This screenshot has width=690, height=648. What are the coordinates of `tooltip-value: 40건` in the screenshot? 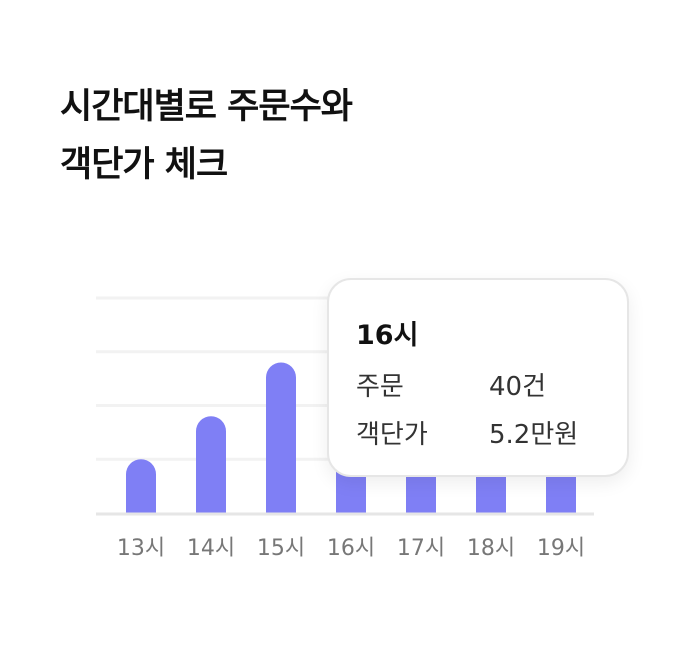 It's located at (518, 387).